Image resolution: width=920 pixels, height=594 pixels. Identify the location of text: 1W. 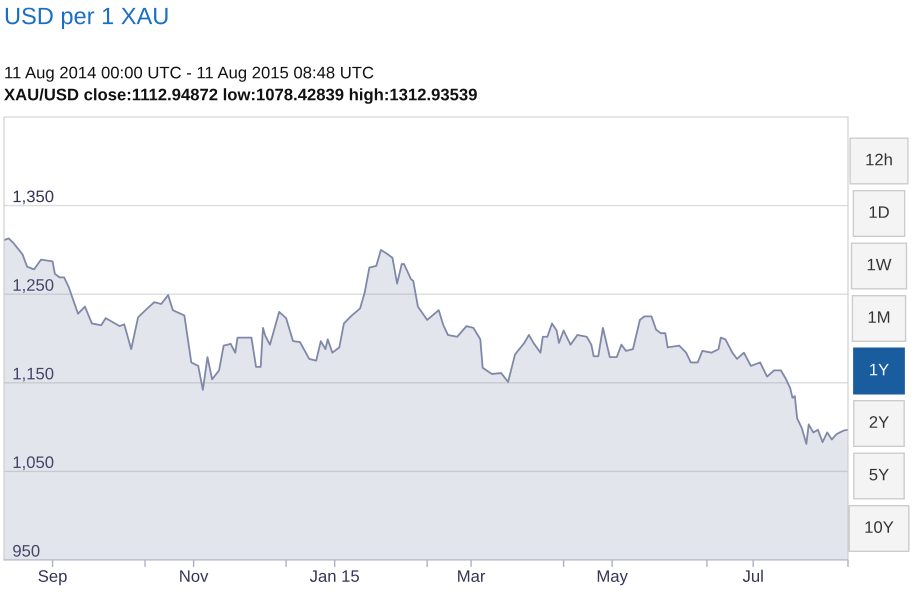
(880, 264).